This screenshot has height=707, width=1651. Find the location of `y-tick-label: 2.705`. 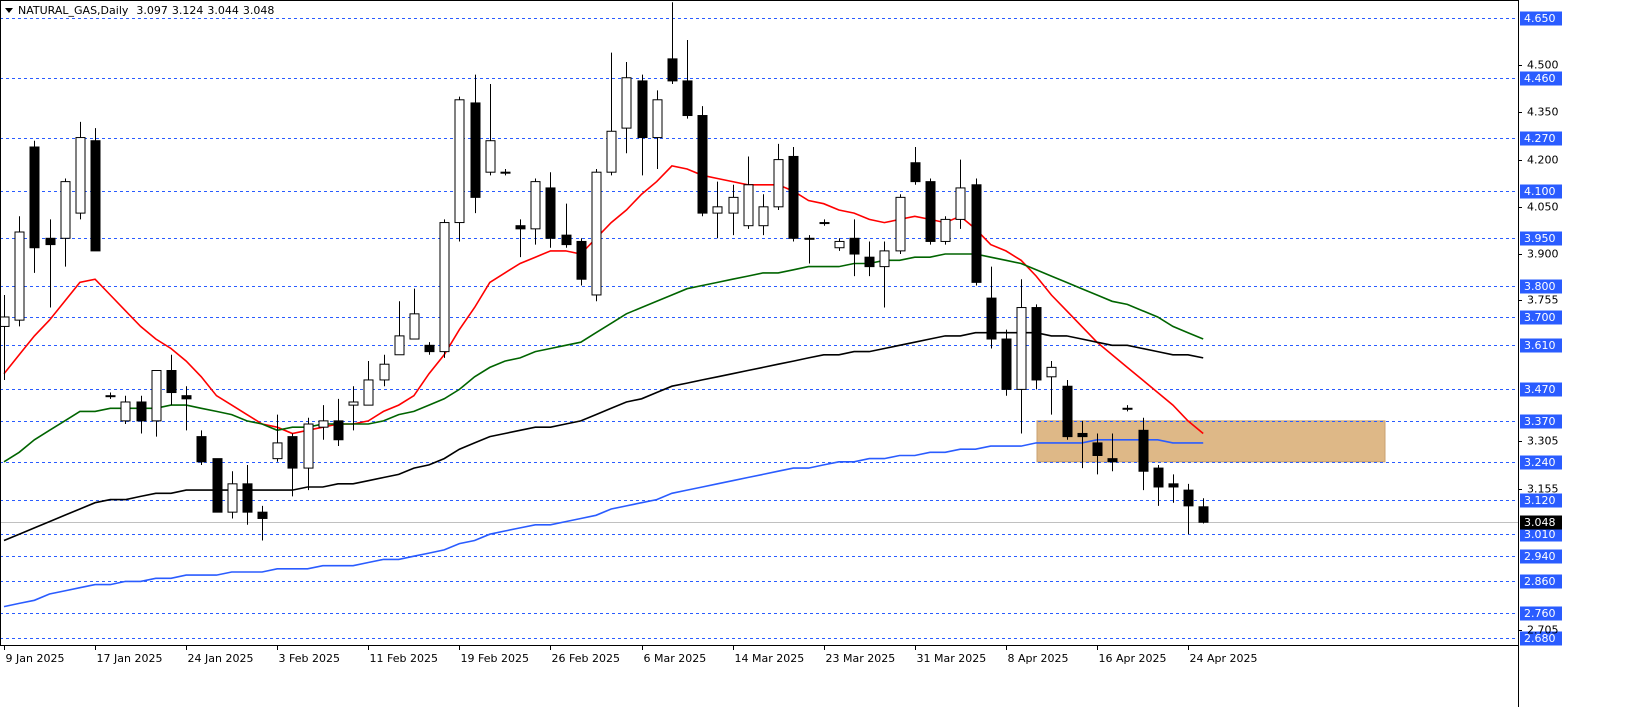

y-tick-label: 2.705 is located at coordinates (1543, 630).